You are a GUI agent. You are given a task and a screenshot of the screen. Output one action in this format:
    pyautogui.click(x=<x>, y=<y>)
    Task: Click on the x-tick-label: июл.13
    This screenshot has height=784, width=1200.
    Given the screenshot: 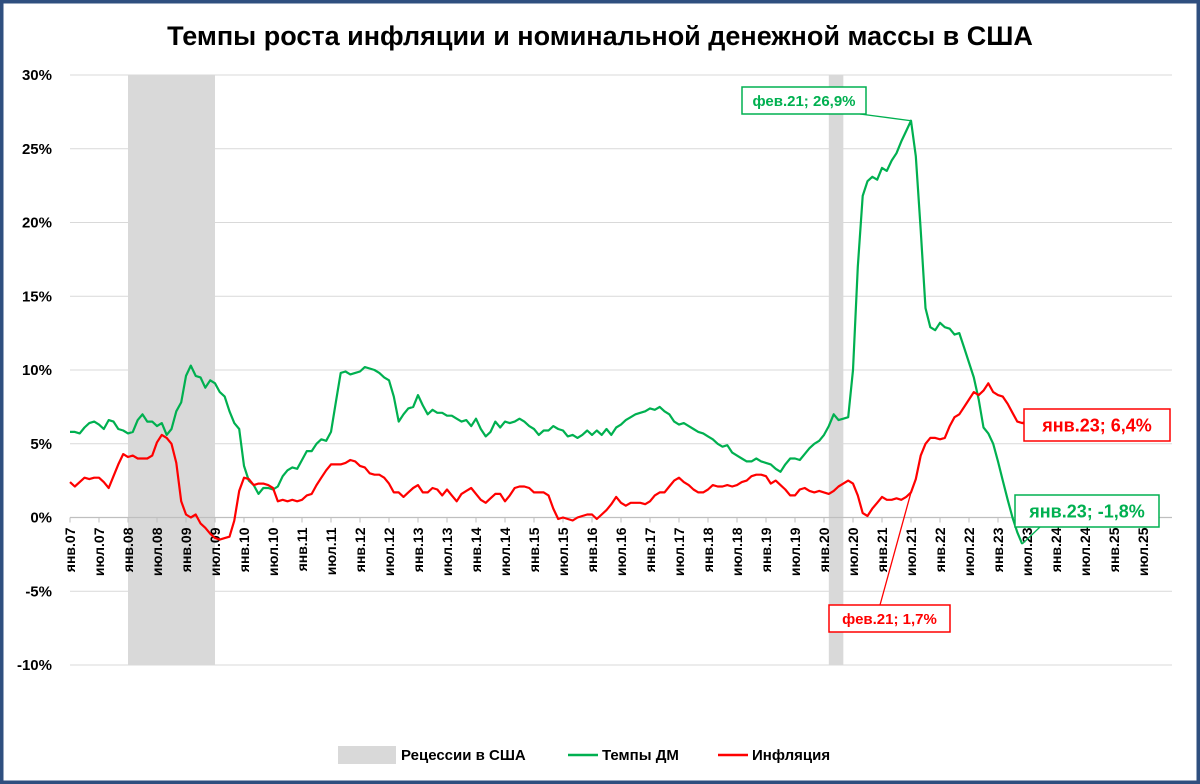 What is the action you would take?
    pyautogui.click(x=447, y=551)
    